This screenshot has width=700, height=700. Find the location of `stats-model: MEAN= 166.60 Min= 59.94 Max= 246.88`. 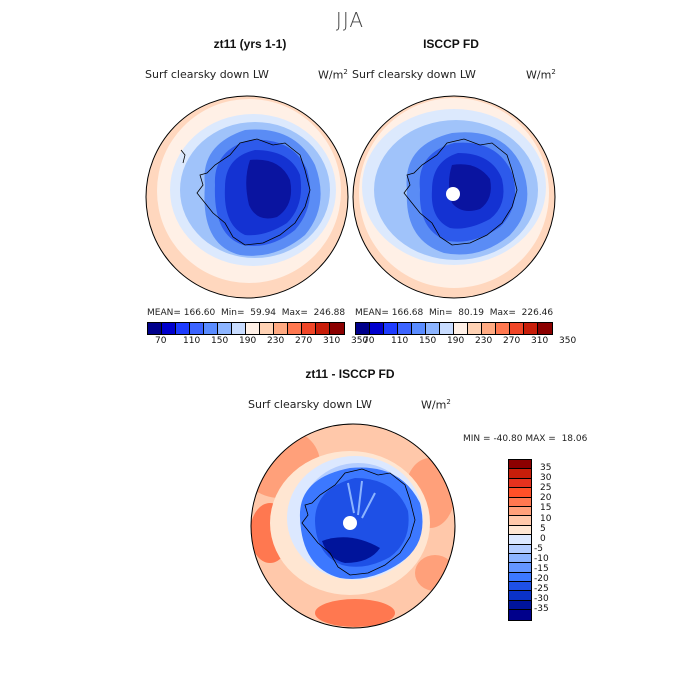

stats-model: MEAN= 166.60 Min= 59.94 Max= 246.88 is located at coordinates (246, 313).